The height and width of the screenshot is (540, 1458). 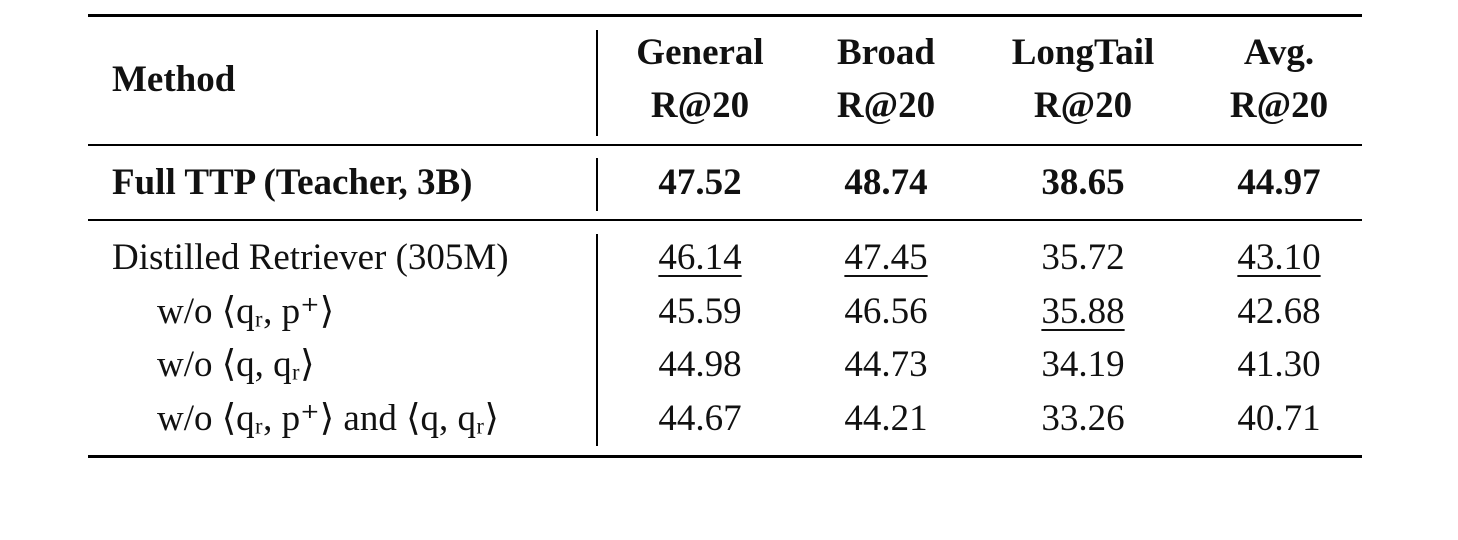 I want to click on cell-value: 35.88, so click(x=1083, y=311).